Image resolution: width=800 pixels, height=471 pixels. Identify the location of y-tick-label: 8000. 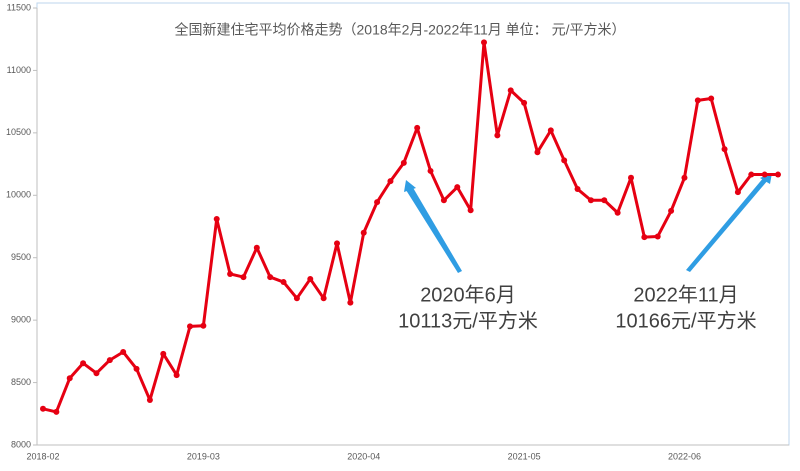
(21, 444).